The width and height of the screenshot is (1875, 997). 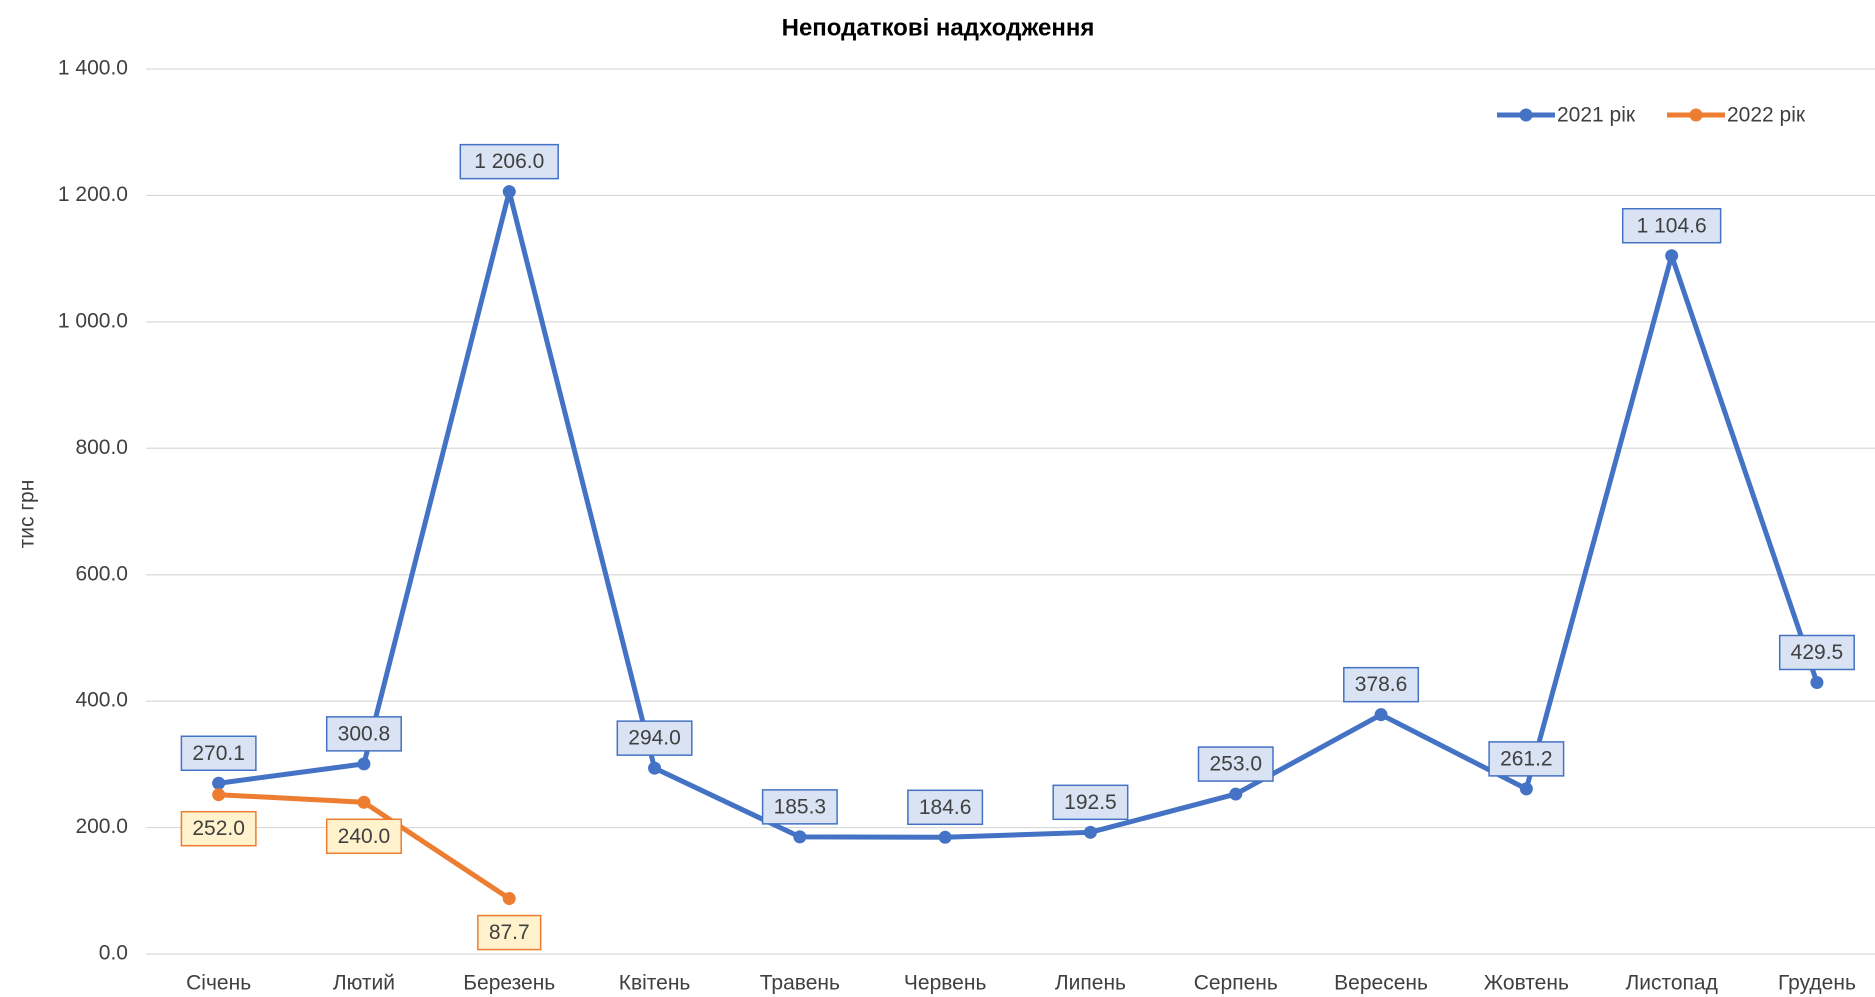 I want to click on y-tick-label: 1 400.0, so click(x=93, y=68).